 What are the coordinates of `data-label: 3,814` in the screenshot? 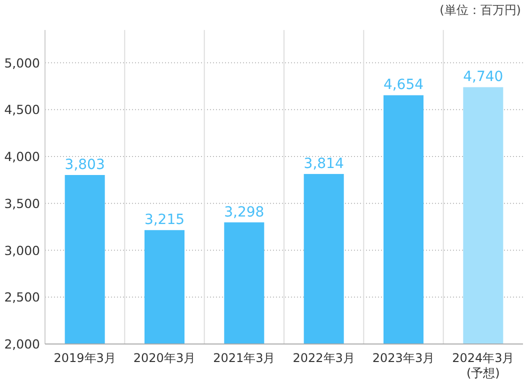 It's located at (324, 164).